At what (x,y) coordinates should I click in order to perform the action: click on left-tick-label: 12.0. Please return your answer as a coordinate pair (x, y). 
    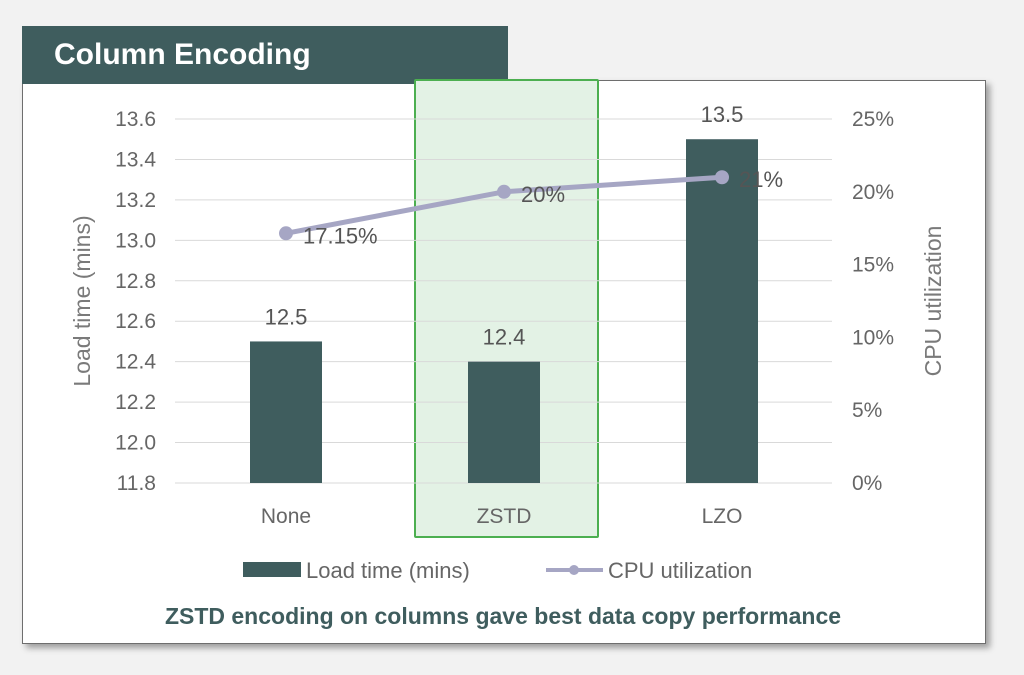
    Looking at the image, I should click on (135, 443).